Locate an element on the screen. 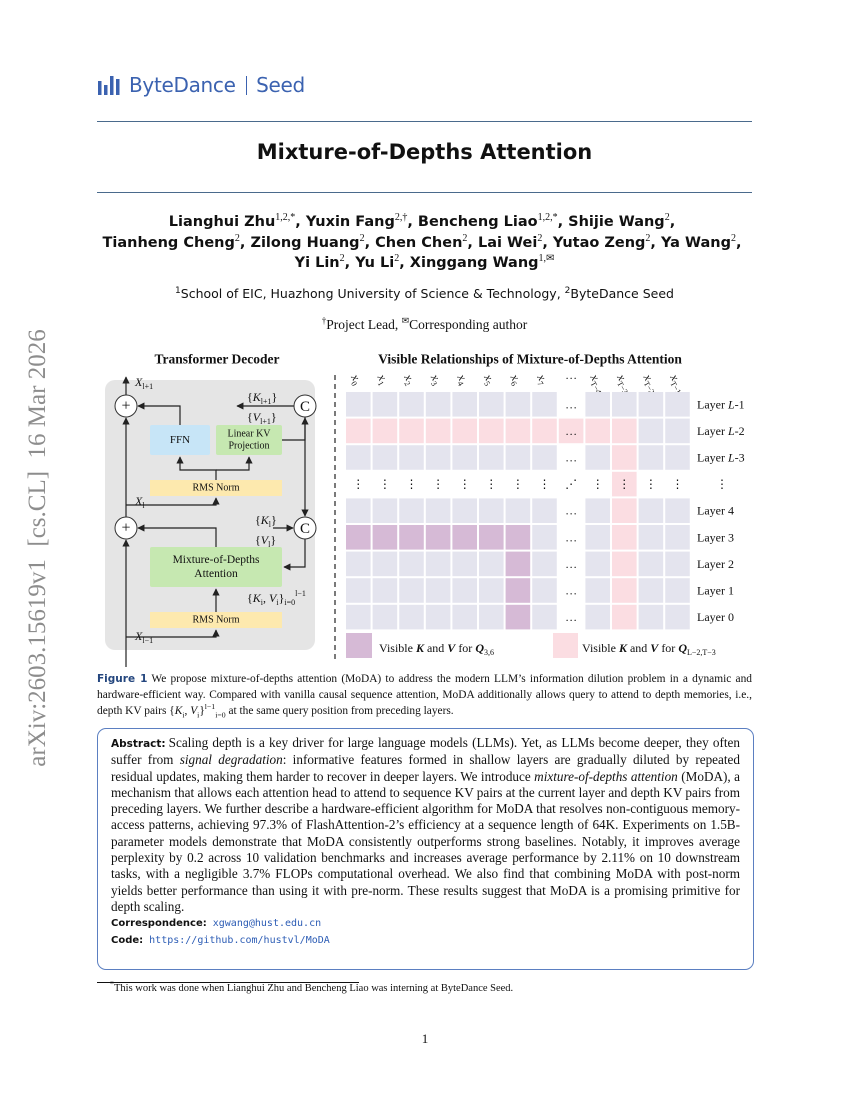 This screenshot has height=1100, width=850. text-segment: l−1 is located at coordinates (300, 593).